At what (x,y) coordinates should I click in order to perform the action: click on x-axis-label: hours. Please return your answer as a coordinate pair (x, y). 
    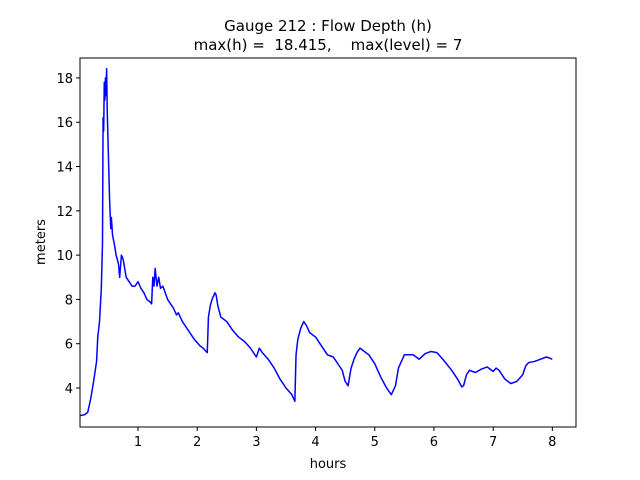
    Looking at the image, I should click on (328, 464).